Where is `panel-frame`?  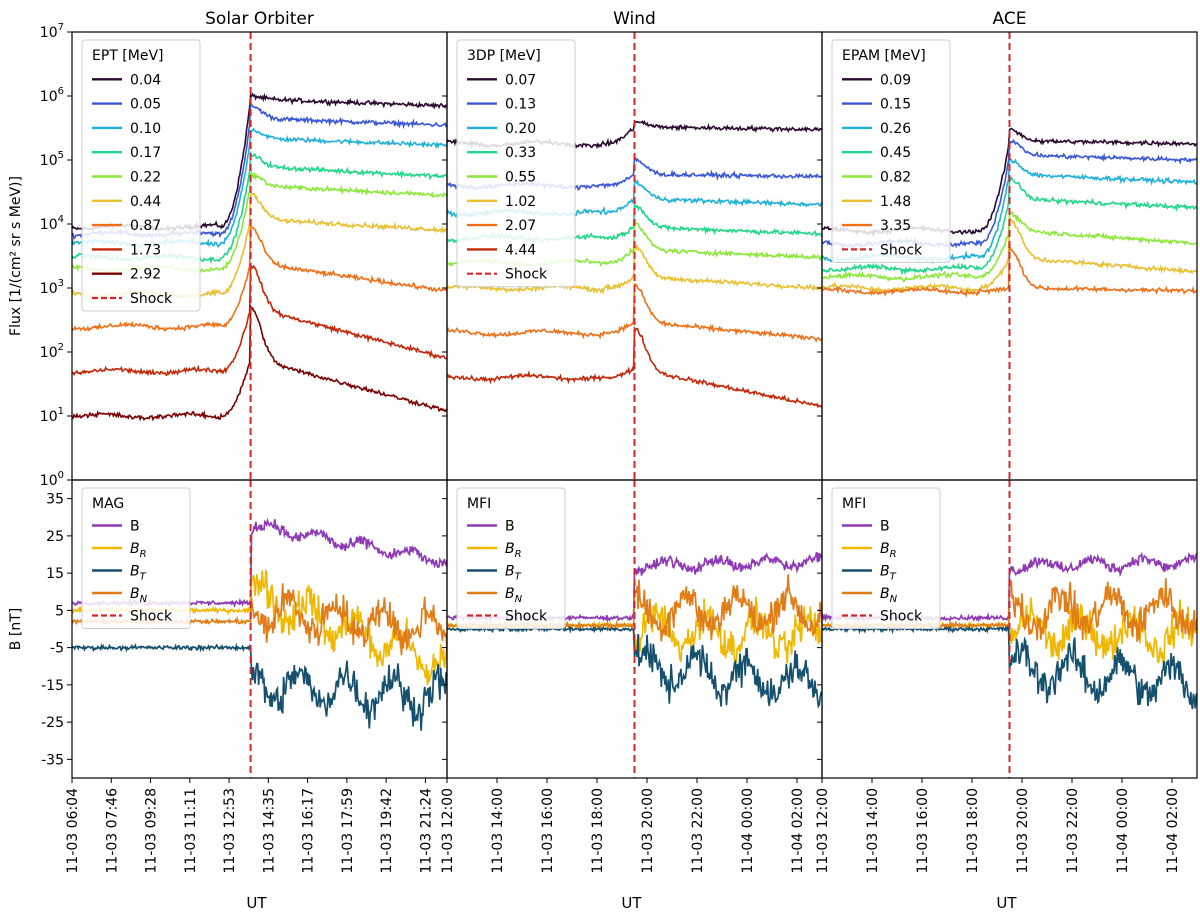 panel-frame is located at coordinates (1009, 629).